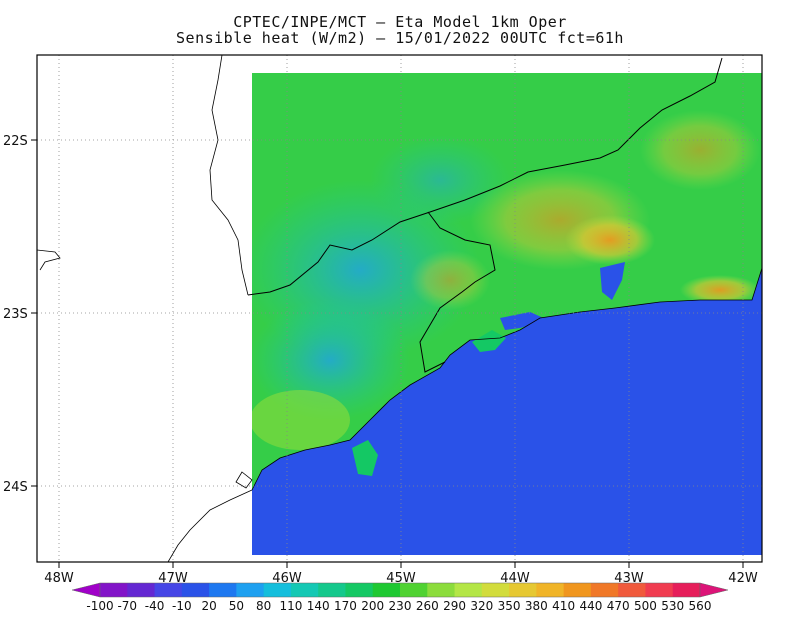 This screenshot has width=800, height=618. I want to click on guanabara-bay, so click(612, 281).